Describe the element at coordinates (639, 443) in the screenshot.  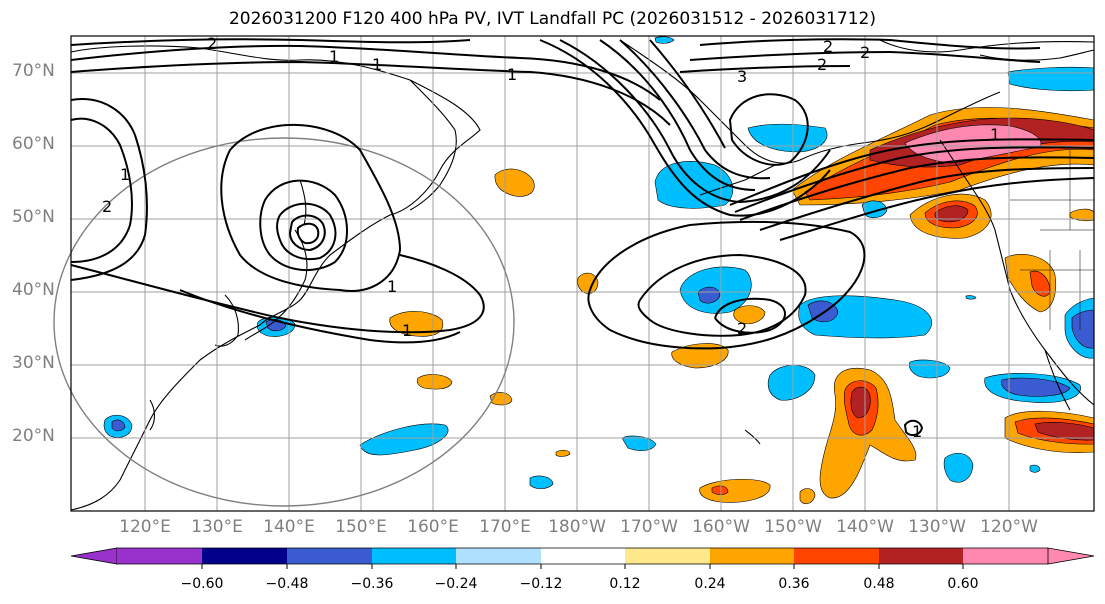
I see `negative-blob-hawaii` at that location.